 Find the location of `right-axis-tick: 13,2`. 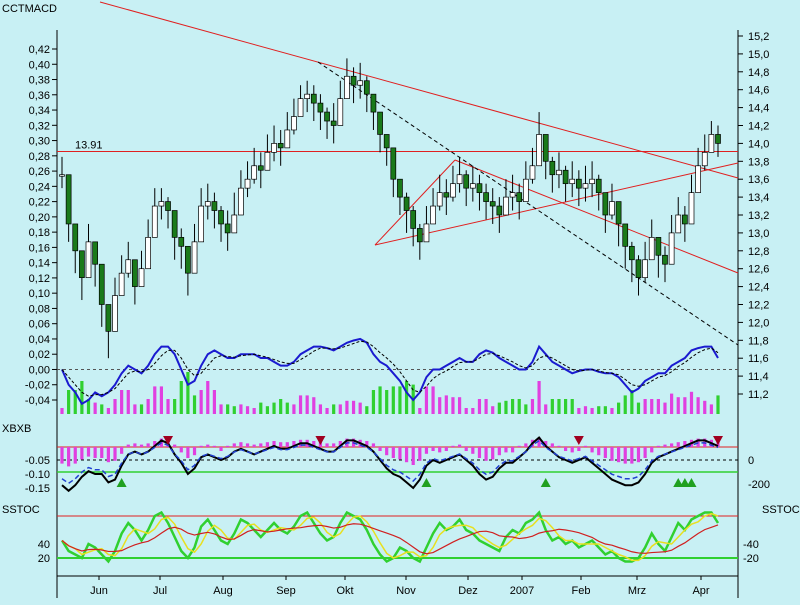

right-axis-tick: 13,2 is located at coordinates (758, 216).